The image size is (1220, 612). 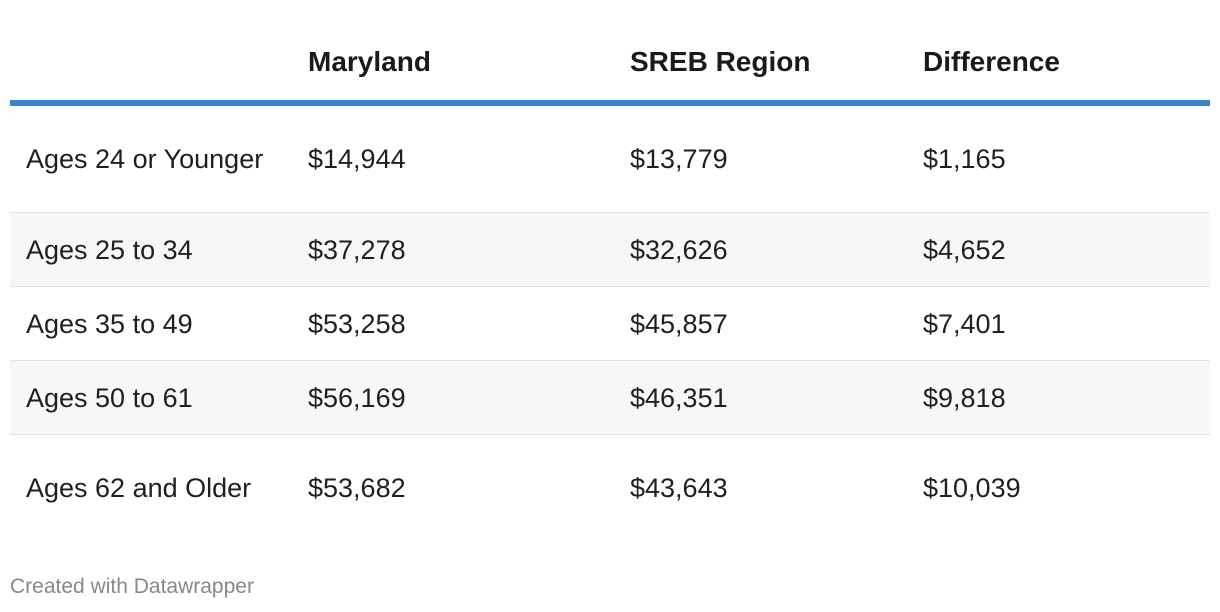 I want to click on cell-maryland: $14,944, so click(x=453, y=158).